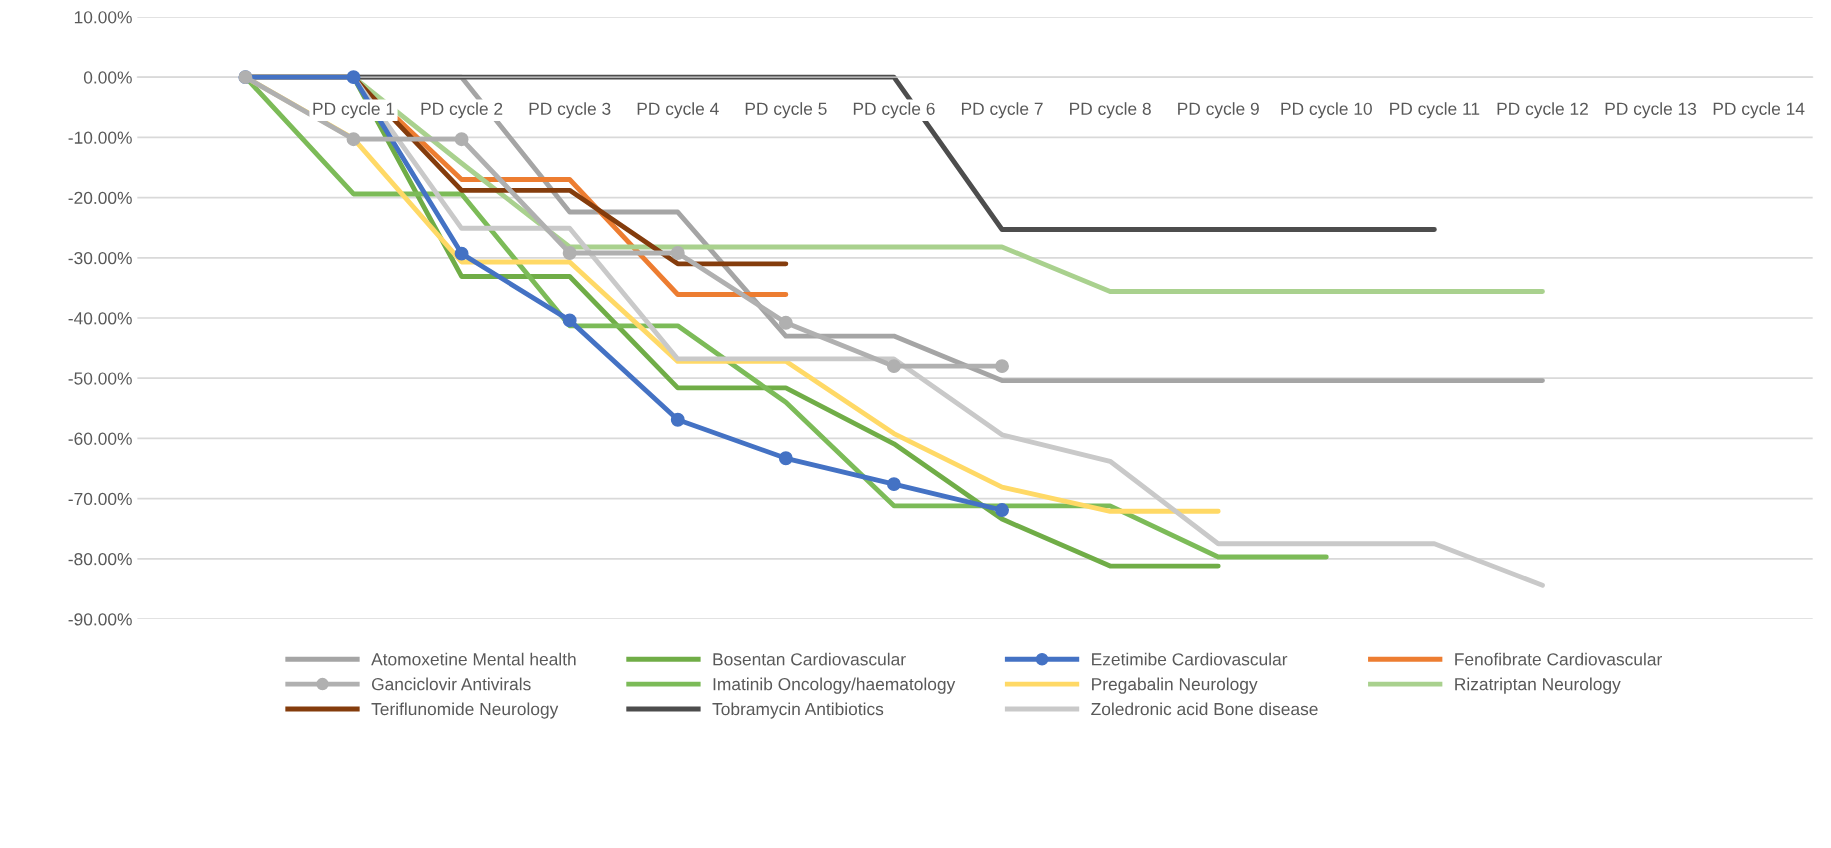 The image size is (1831, 848). What do you see at coordinates (100, 559) in the screenshot?
I see `y-tick-label: -80.00%` at bounding box center [100, 559].